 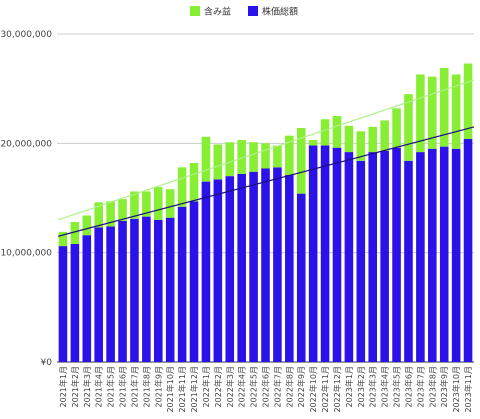 What do you see at coordinates (63, 386) in the screenshot?
I see `x-tick-label: 2021年1月` at bounding box center [63, 386].